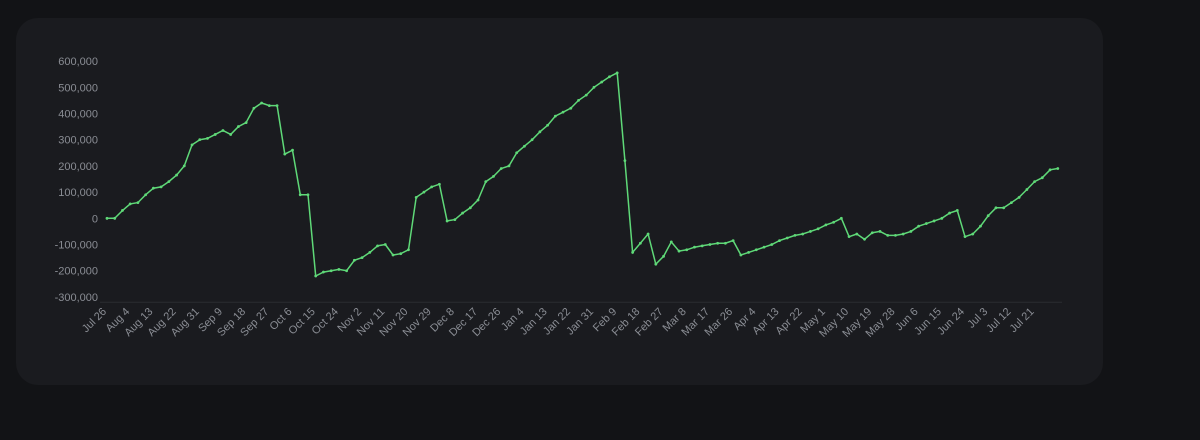 The image size is (1200, 440). What do you see at coordinates (76, 246) in the screenshot?
I see `y-tick-label: -100,000` at bounding box center [76, 246].